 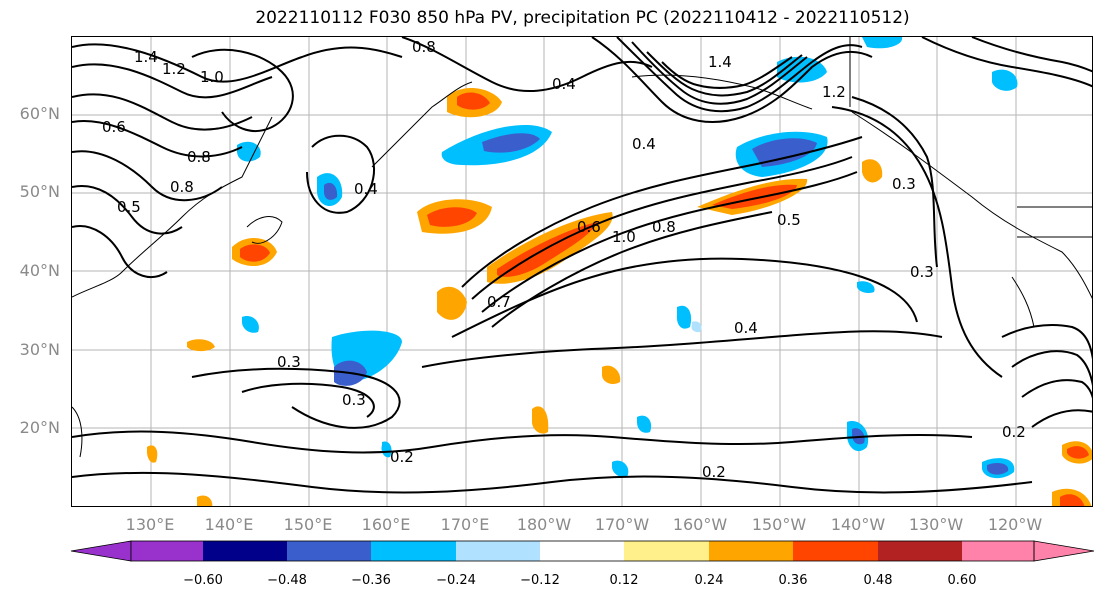 What do you see at coordinates (858, 524) in the screenshot?
I see `lon-label-140w: 140°W` at bounding box center [858, 524].